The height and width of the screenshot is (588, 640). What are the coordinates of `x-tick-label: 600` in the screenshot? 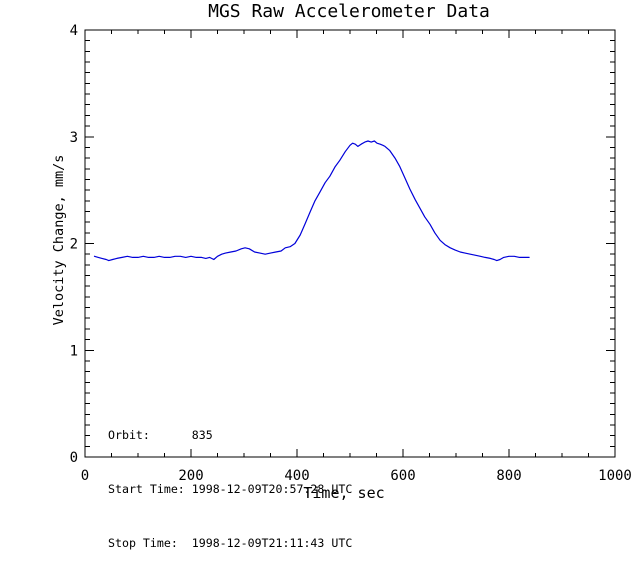 It's located at (402, 476).